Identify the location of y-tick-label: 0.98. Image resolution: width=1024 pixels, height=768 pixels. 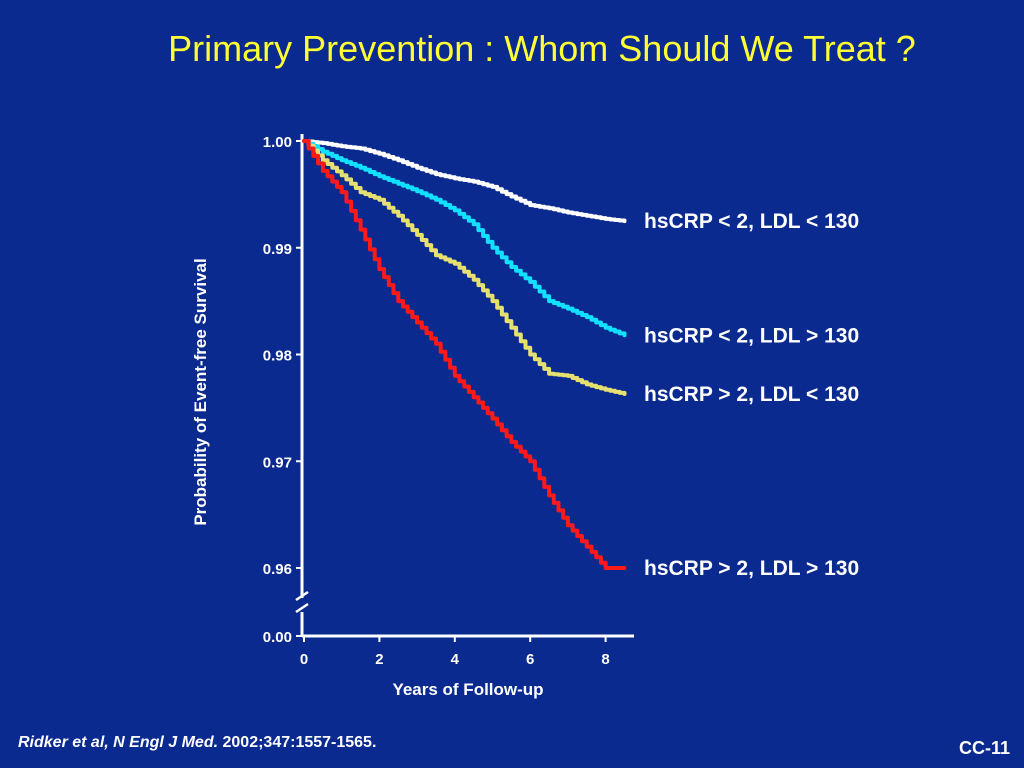
(277, 356).